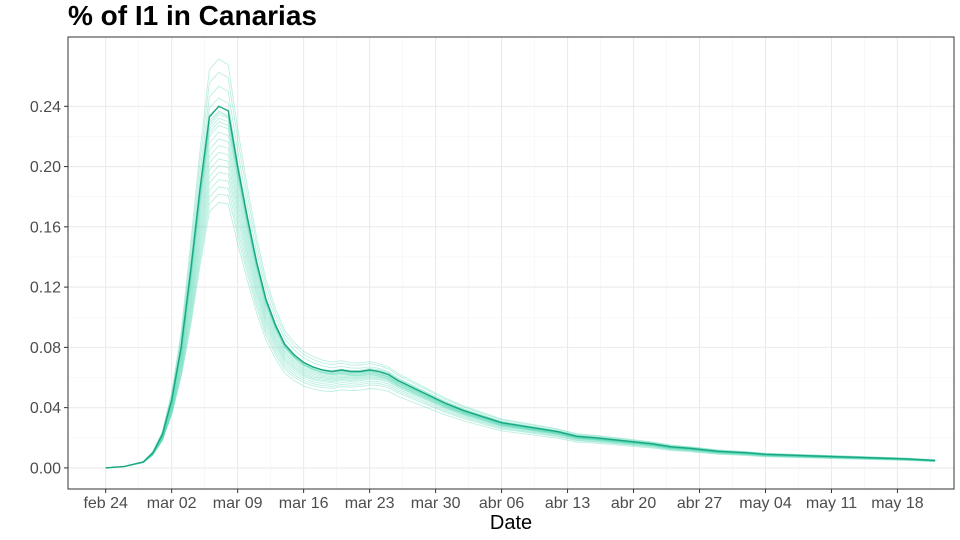 The width and height of the screenshot is (960, 540). What do you see at coordinates (765, 503) in the screenshot?
I see `x-tick-label: may 04` at bounding box center [765, 503].